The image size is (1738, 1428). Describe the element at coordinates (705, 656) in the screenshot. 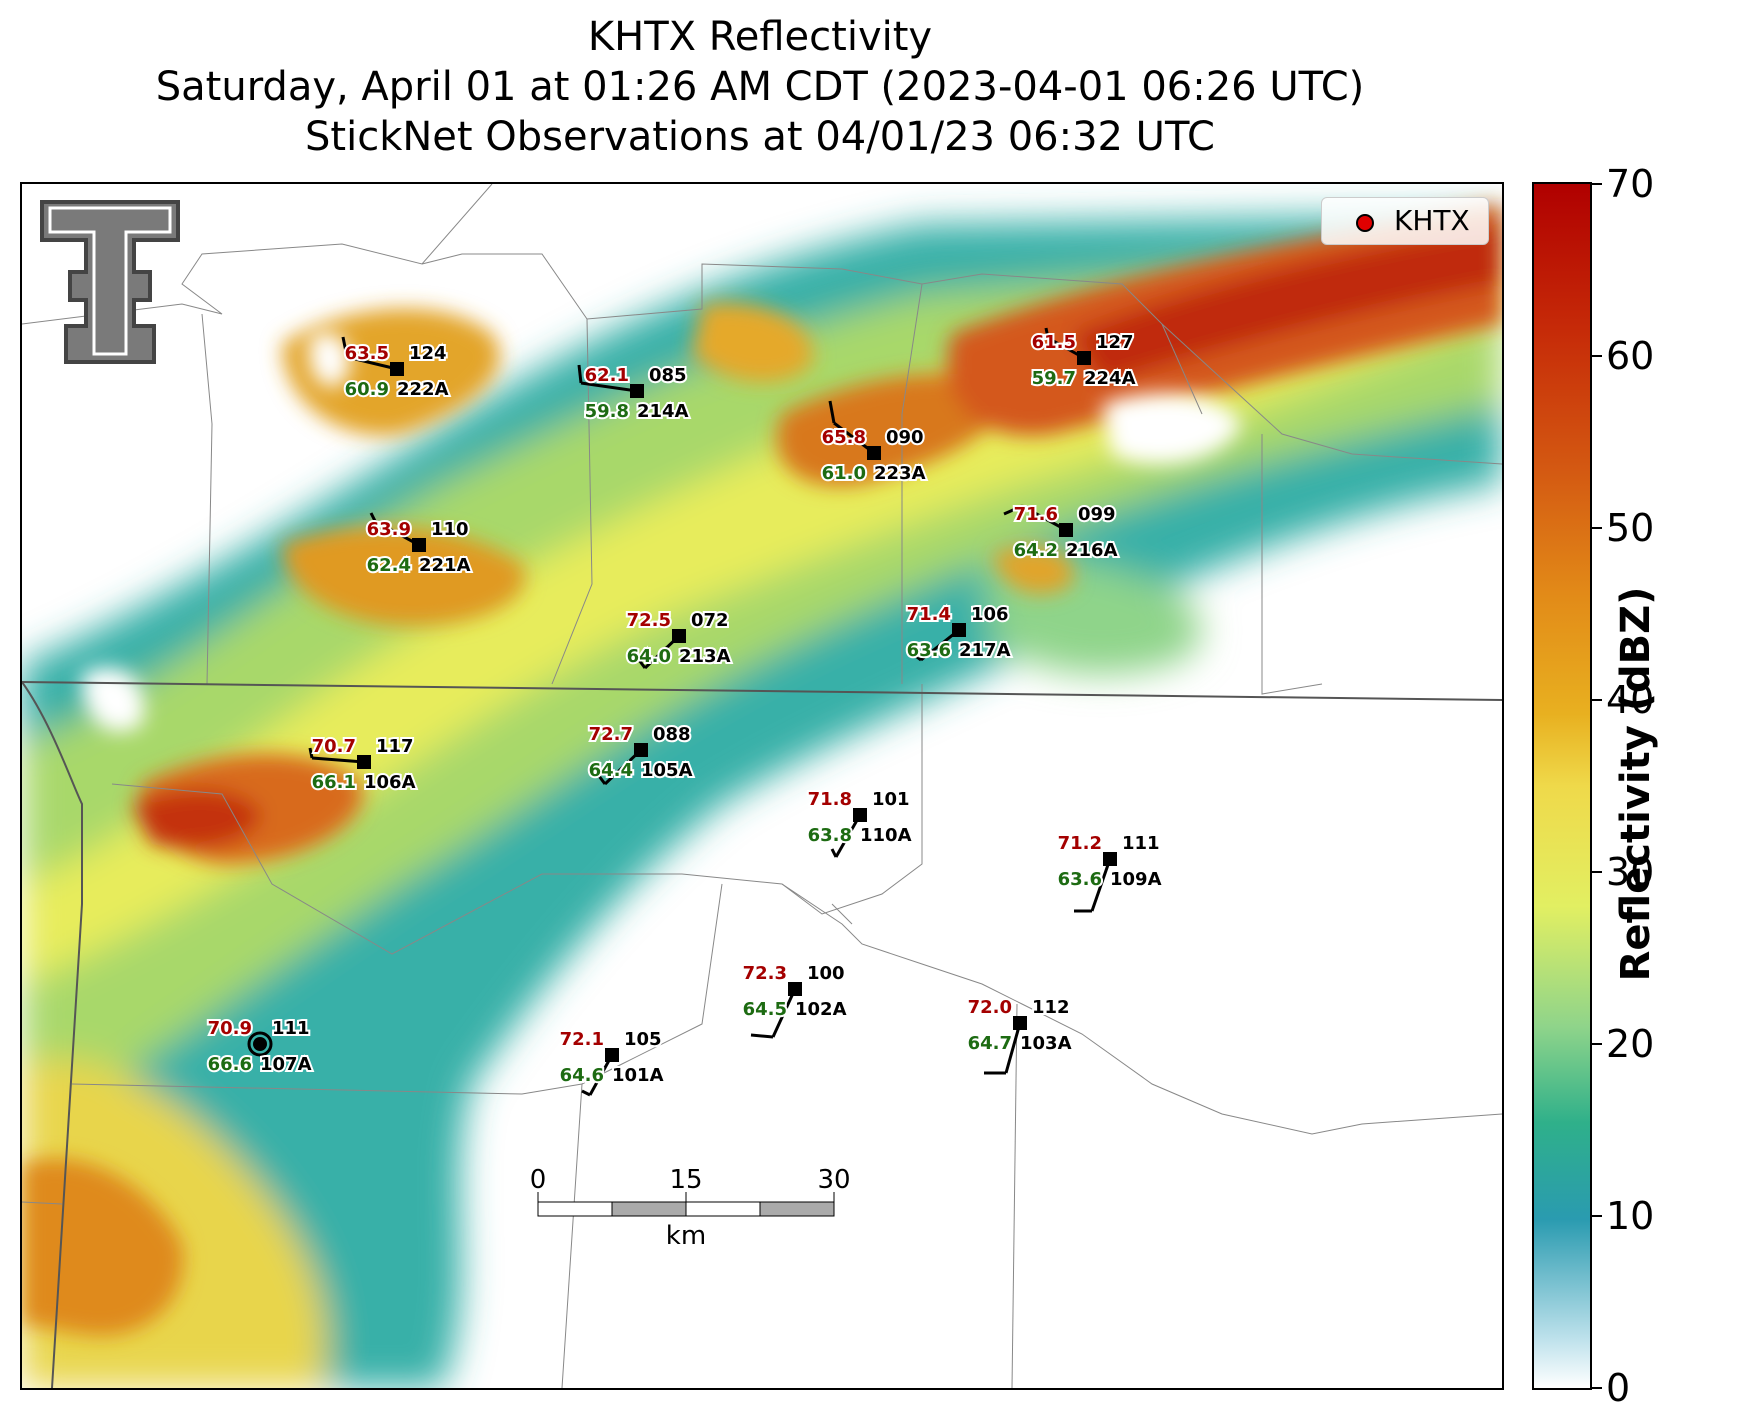

I see `station-id: 213A` at that location.